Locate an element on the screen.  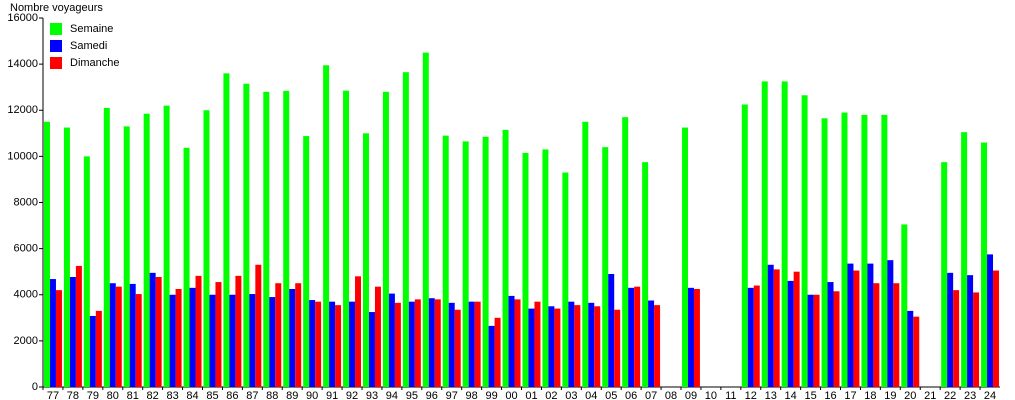
x-tick-label: 16 is located at coordinates (830, 395).